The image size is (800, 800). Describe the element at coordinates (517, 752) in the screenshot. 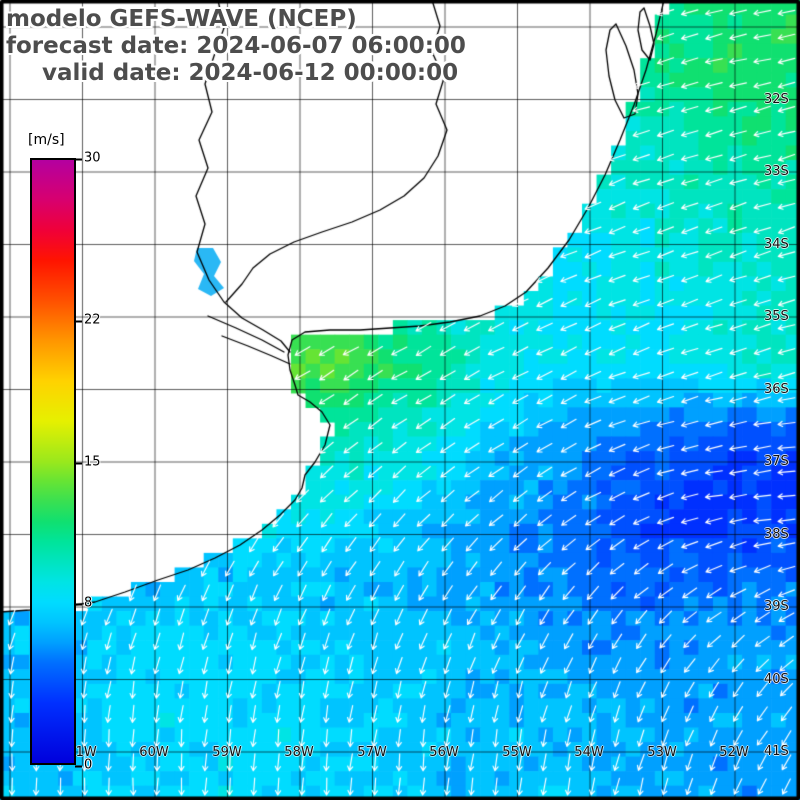

I see `lon-label-55w: 55W` at that location.